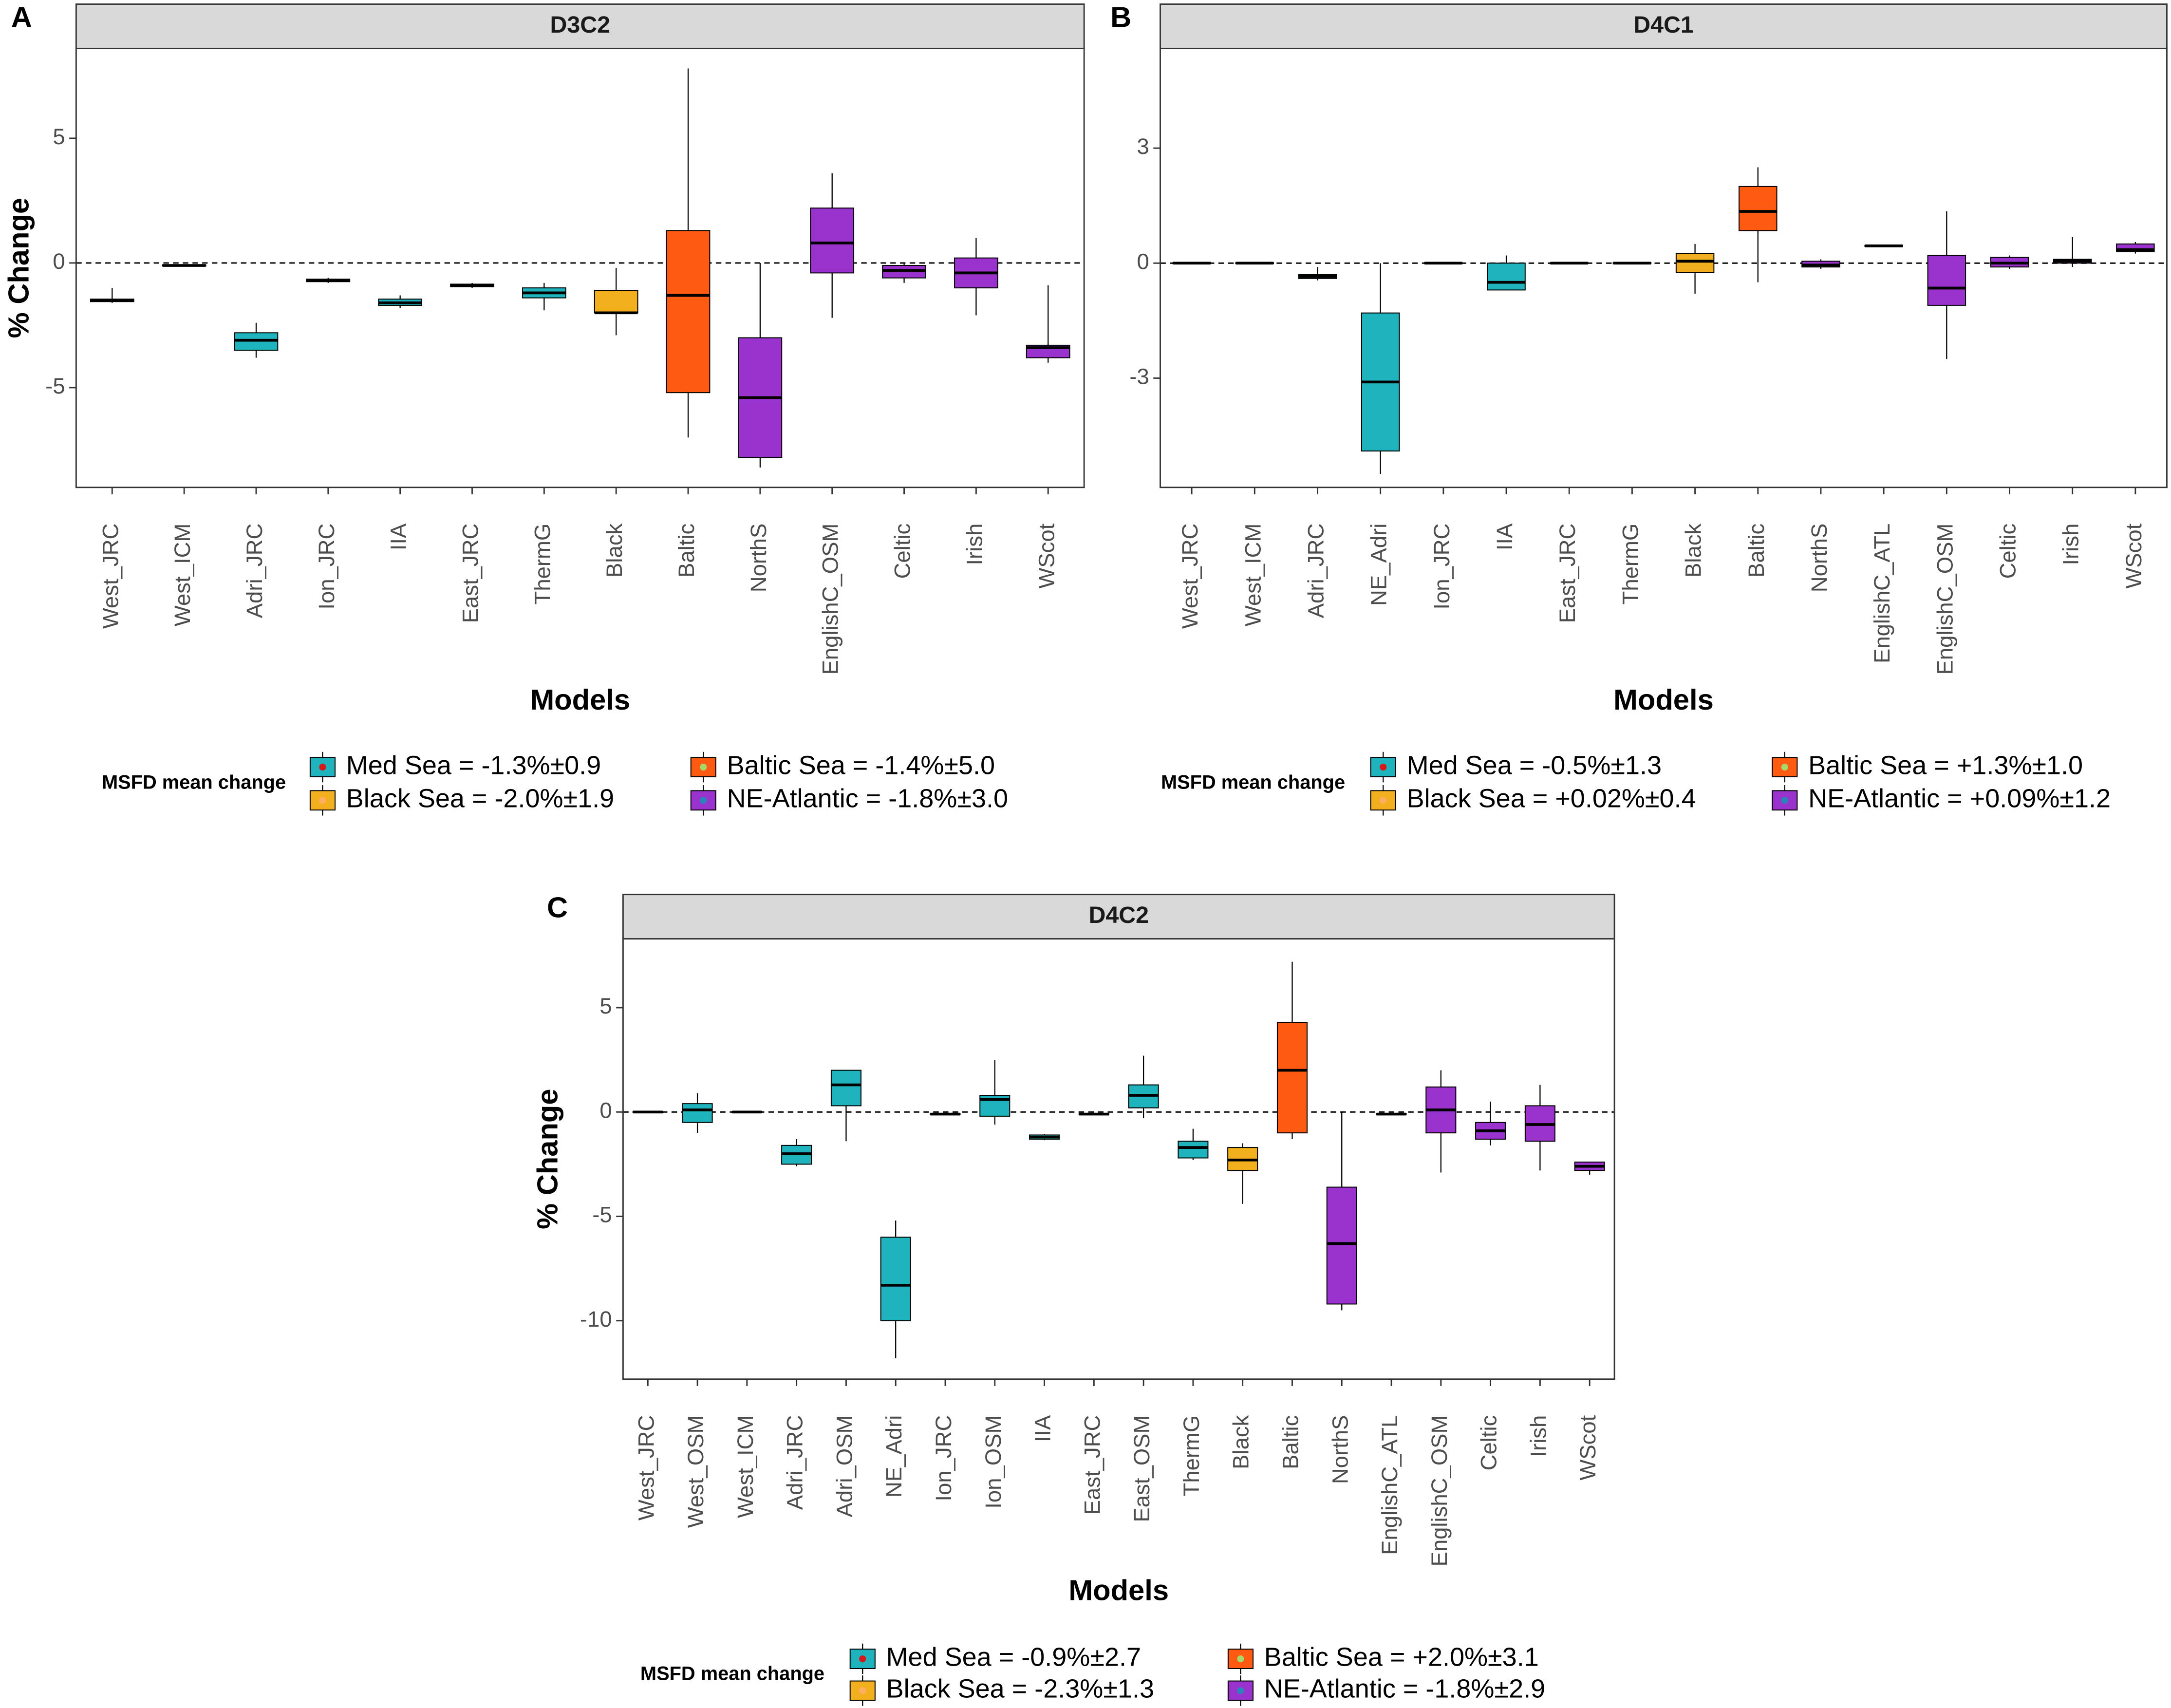  Describe the element at coordinates (1092, 1465) in the screenshot. I see `x-tick-label: East_JRC` at that location.